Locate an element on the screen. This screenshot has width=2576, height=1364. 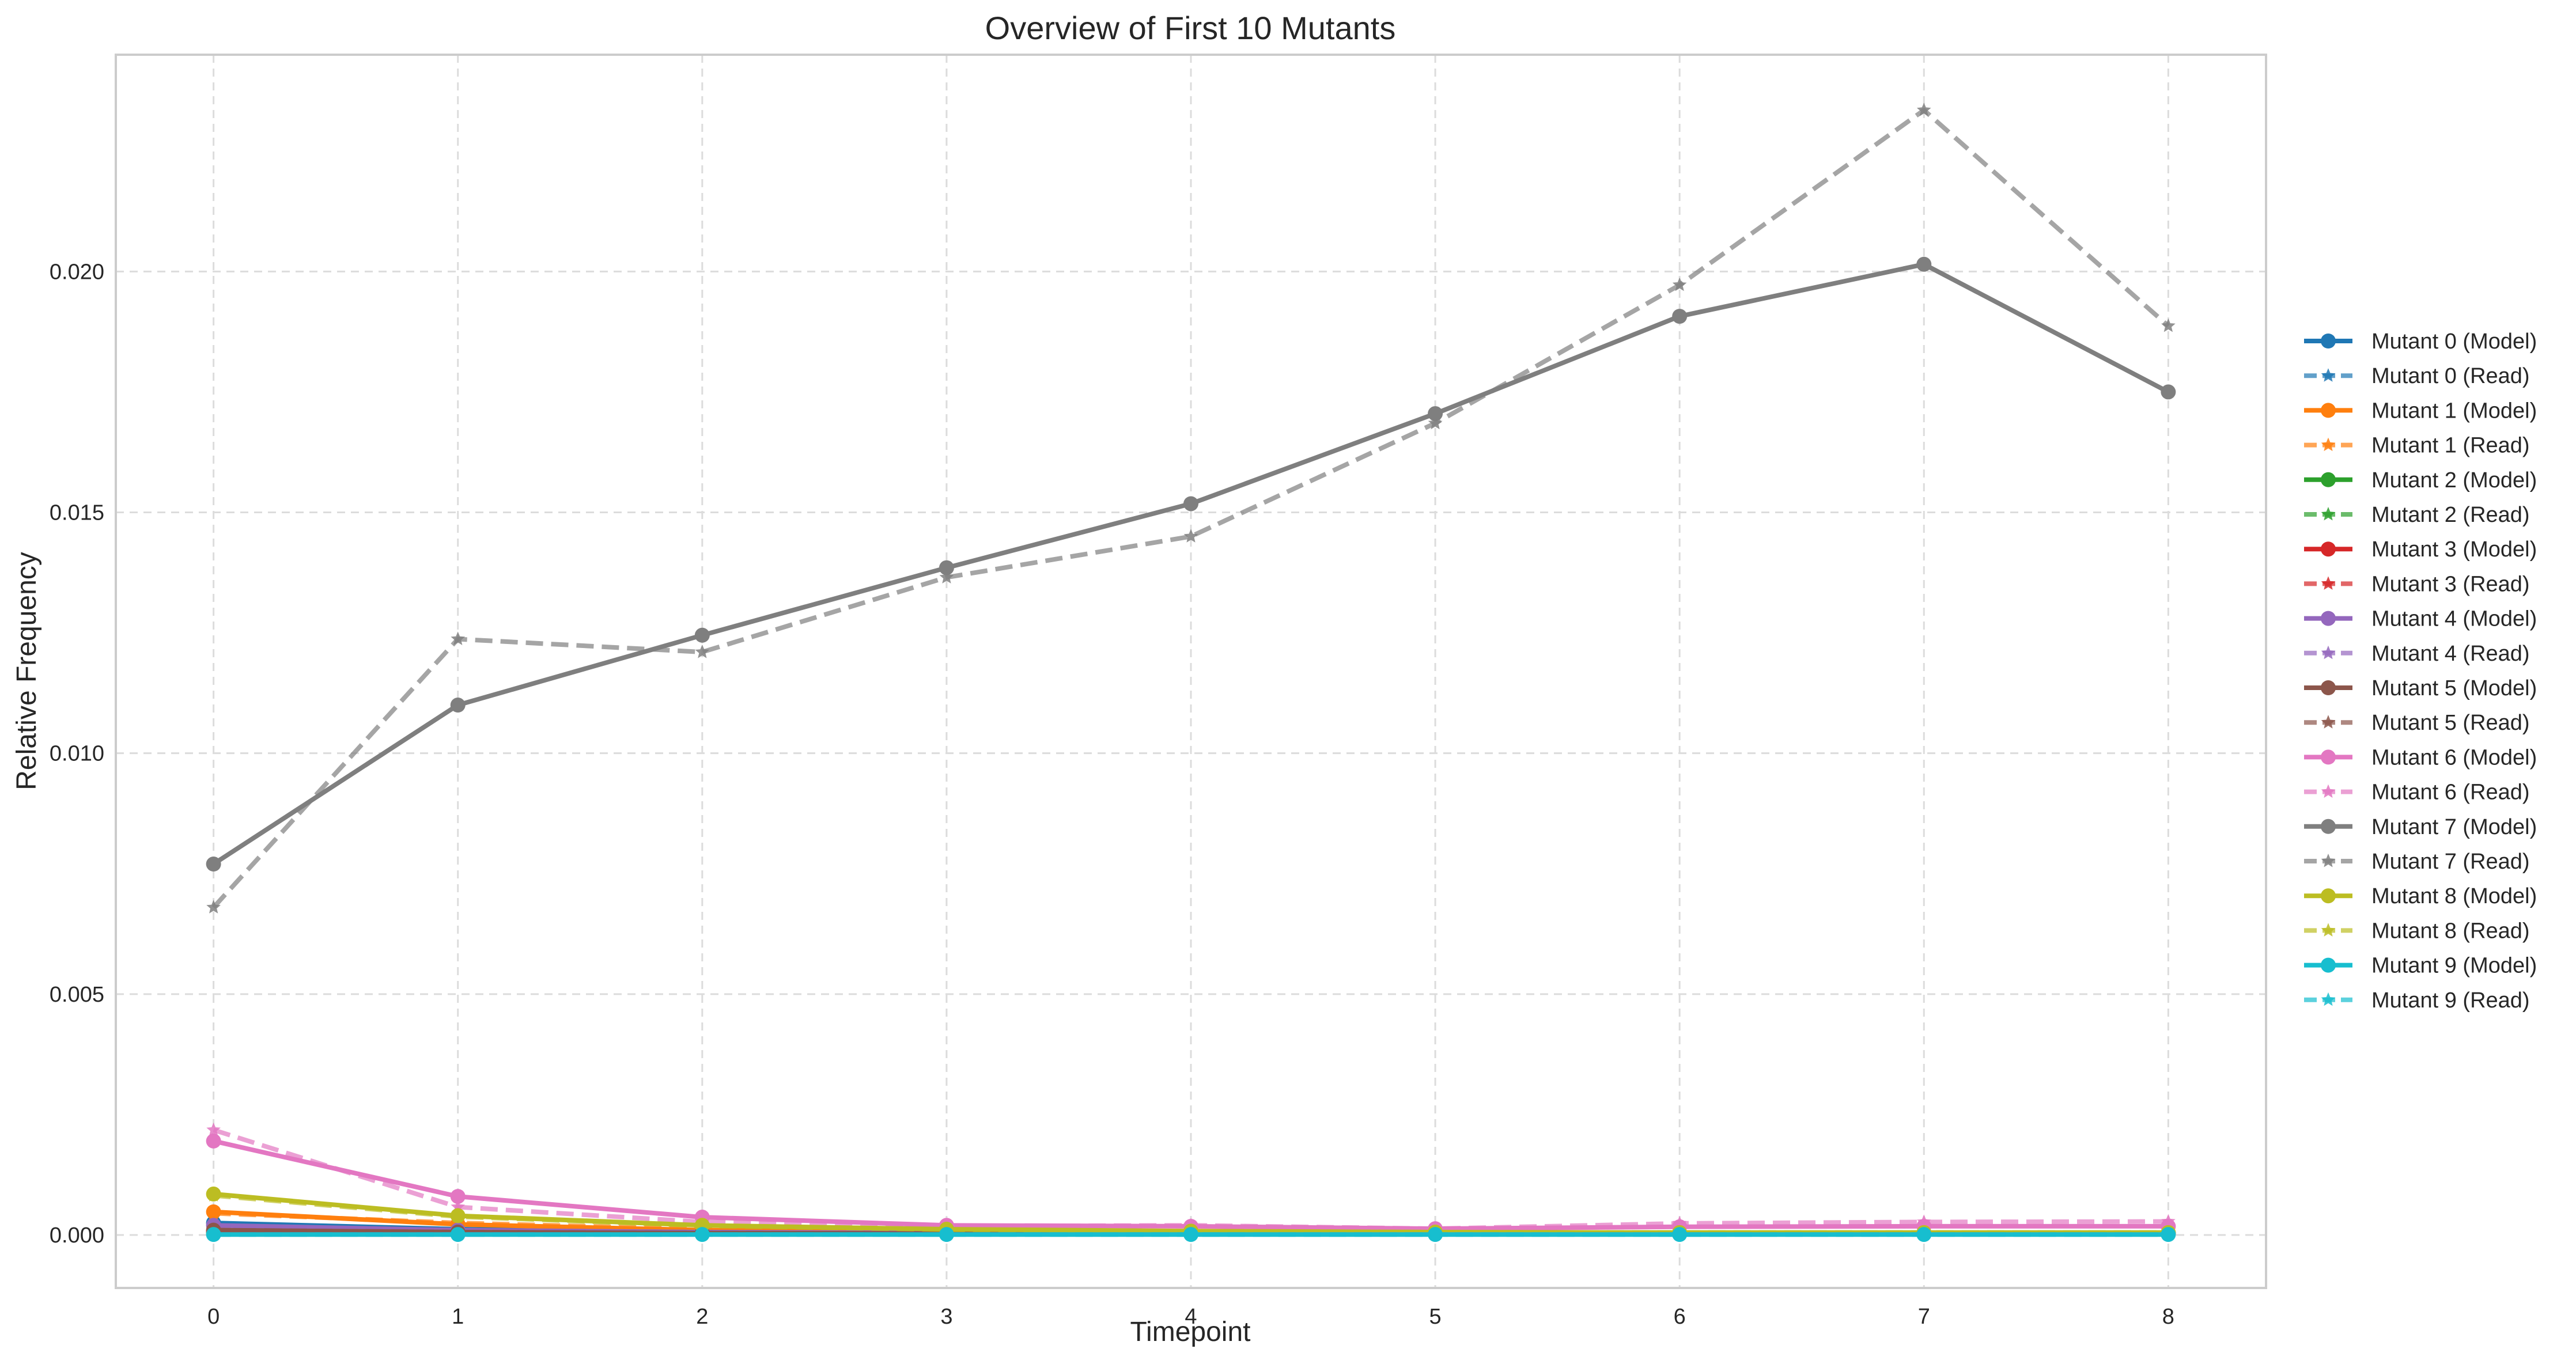
legend-label: Mutant 2 (Model) is located at coordinates (2454, 480).